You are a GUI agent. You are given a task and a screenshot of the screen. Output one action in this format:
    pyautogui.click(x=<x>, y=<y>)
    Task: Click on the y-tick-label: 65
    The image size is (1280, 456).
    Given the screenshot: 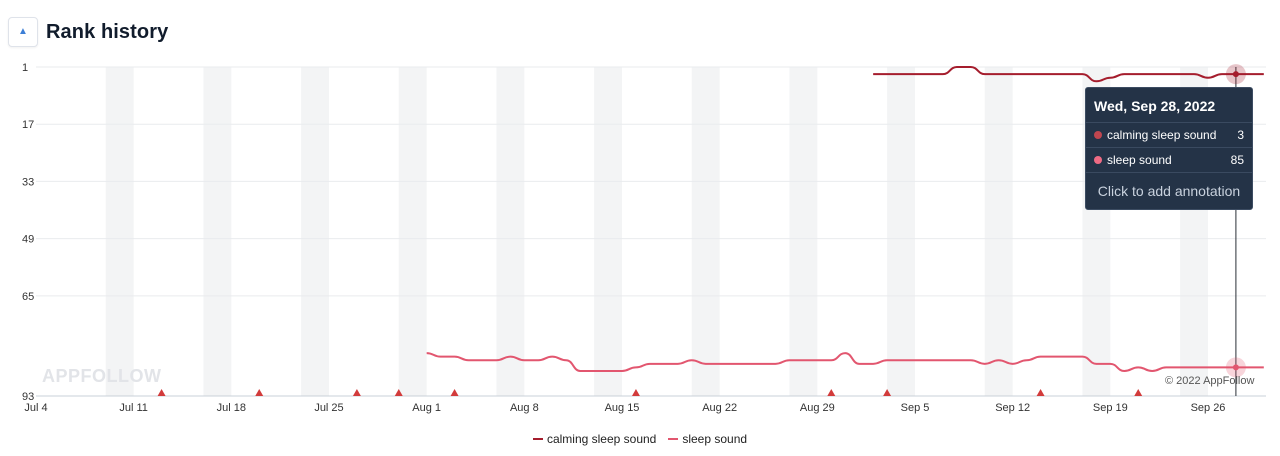 What is the action you would take?
    pyautogui.click(x=28, y=297)
    